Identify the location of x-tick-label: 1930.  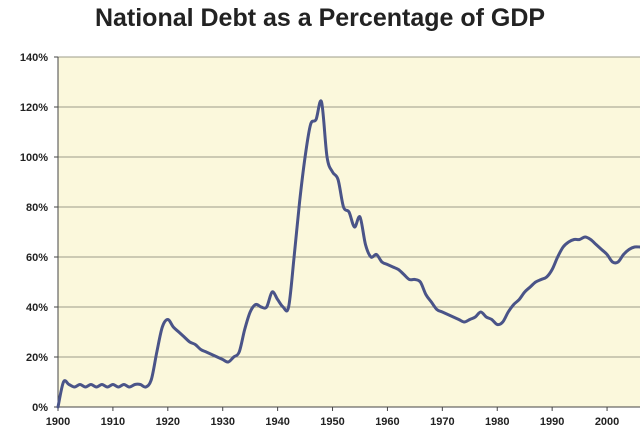
(222, 422).